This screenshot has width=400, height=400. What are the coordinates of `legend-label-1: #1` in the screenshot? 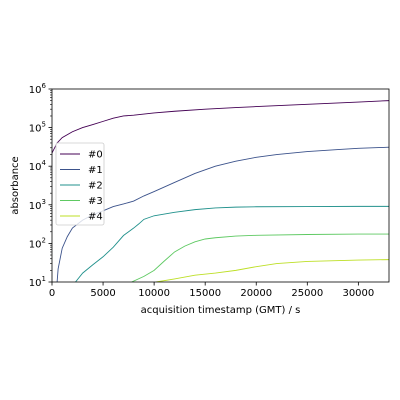 It's located at (95, 170).